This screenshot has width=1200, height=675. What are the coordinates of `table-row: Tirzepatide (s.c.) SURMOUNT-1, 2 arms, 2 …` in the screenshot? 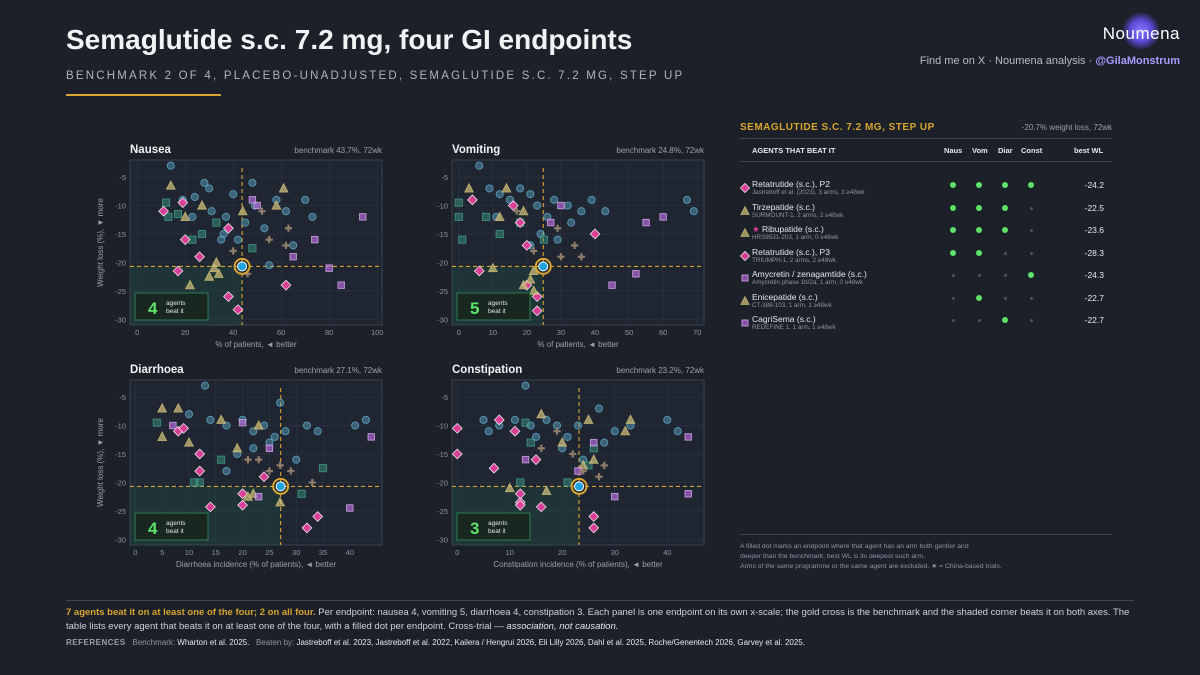 It's located at (926, 213).